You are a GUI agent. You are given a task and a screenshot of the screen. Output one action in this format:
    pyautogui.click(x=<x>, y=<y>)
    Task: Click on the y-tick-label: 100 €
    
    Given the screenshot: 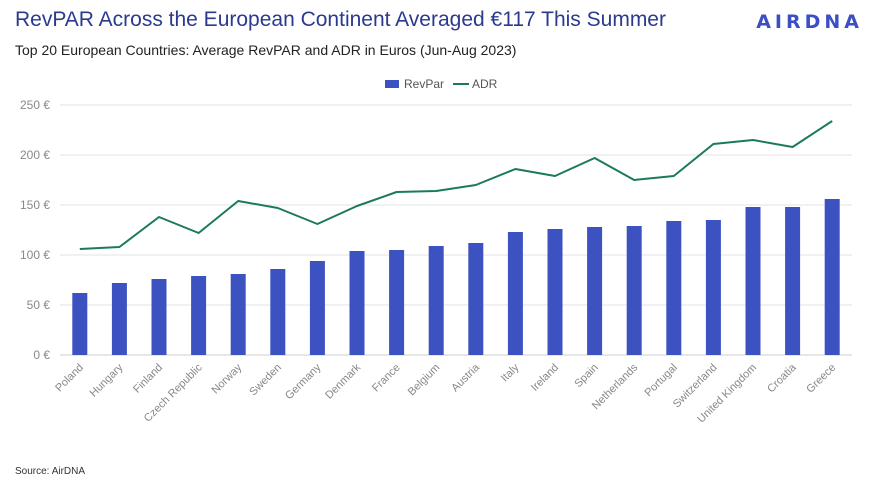 What is the action you would take?
    pyautogui.click(x=35, y=255)
    